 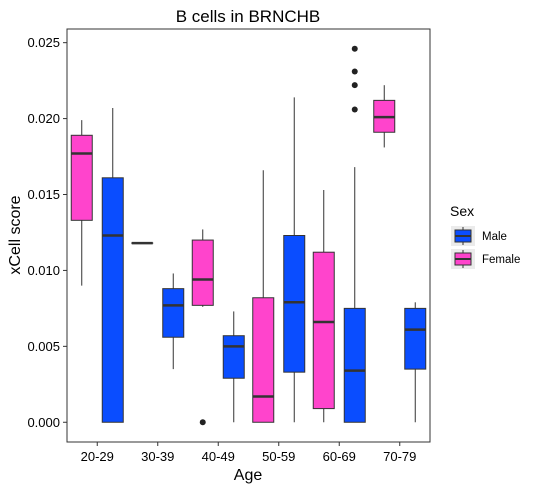 I want to click on legend: Sex Male Female, so click(x=485, y=236).